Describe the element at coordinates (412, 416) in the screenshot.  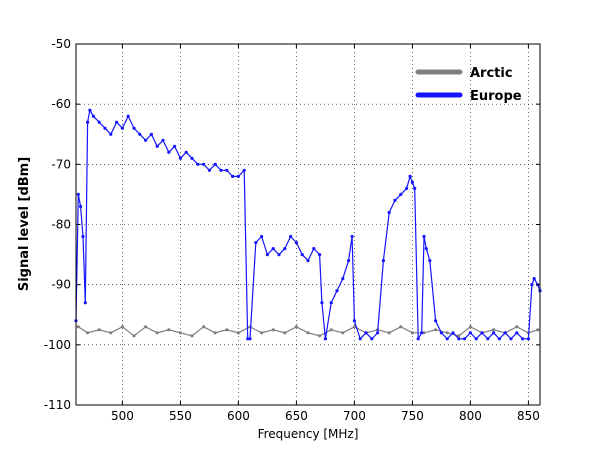
I see `x-tick-label: 750` at that location.